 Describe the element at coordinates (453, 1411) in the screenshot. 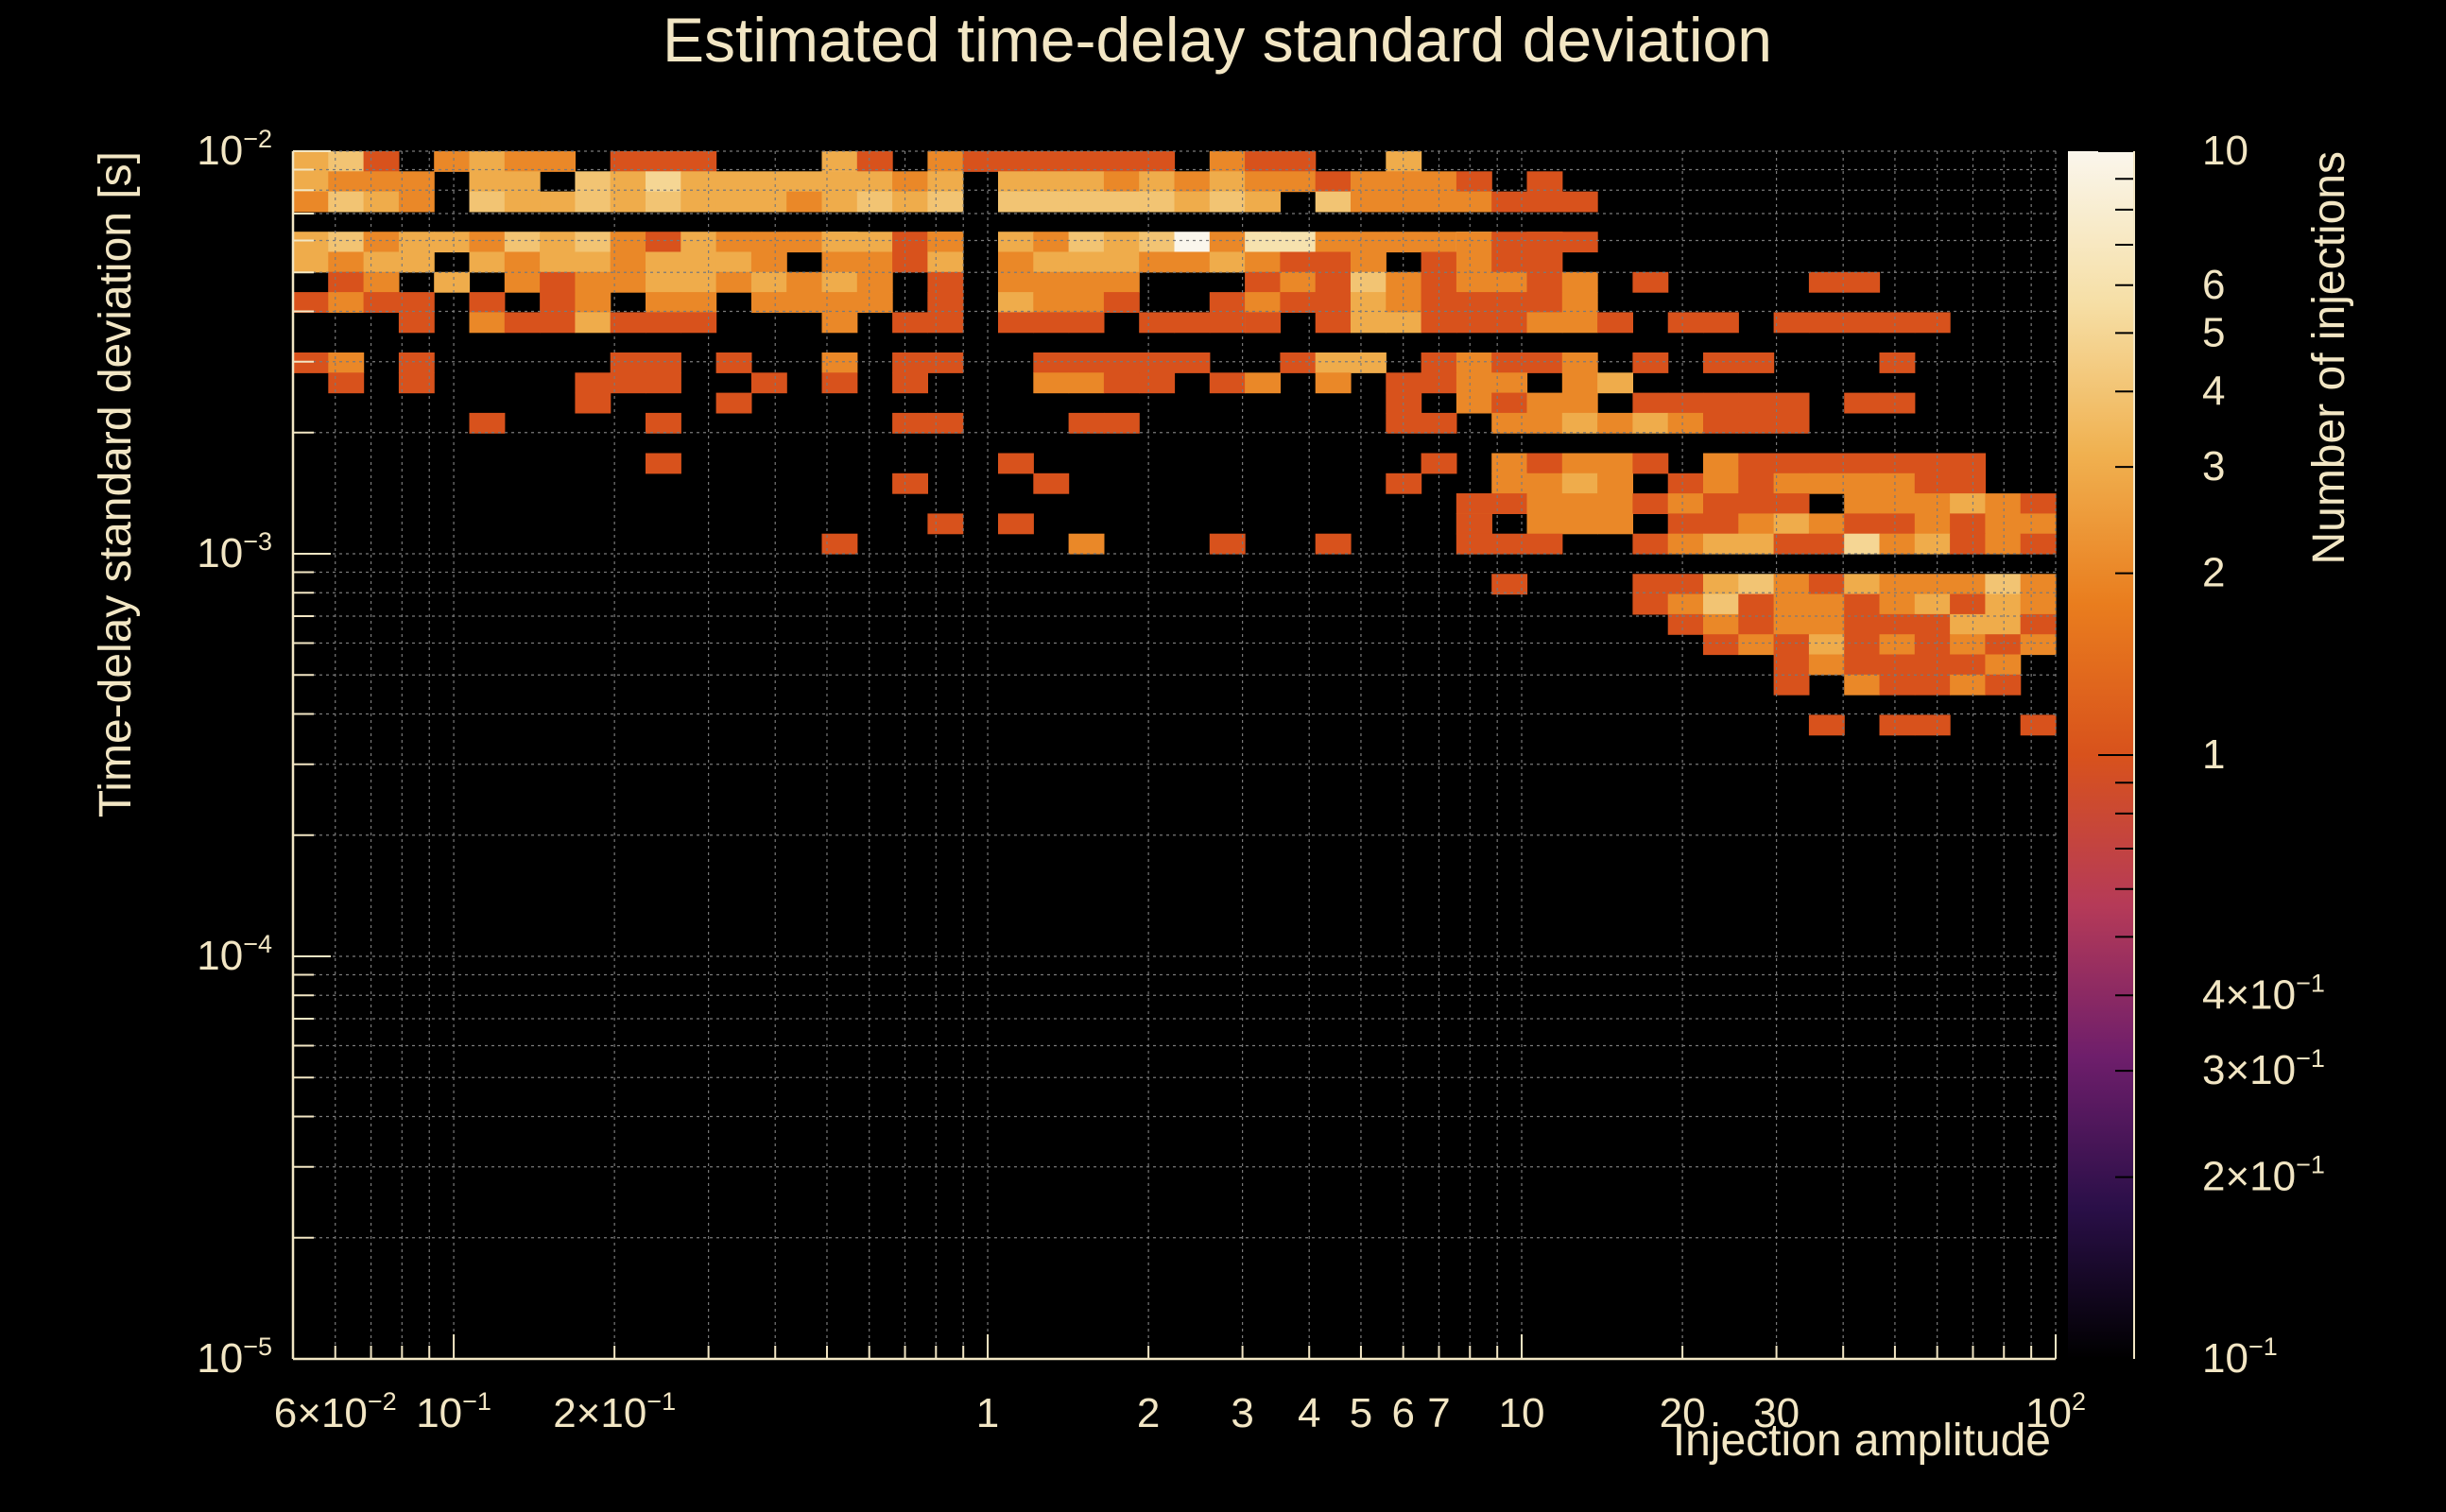

I see `x-tick-label: 10−1` at that location.